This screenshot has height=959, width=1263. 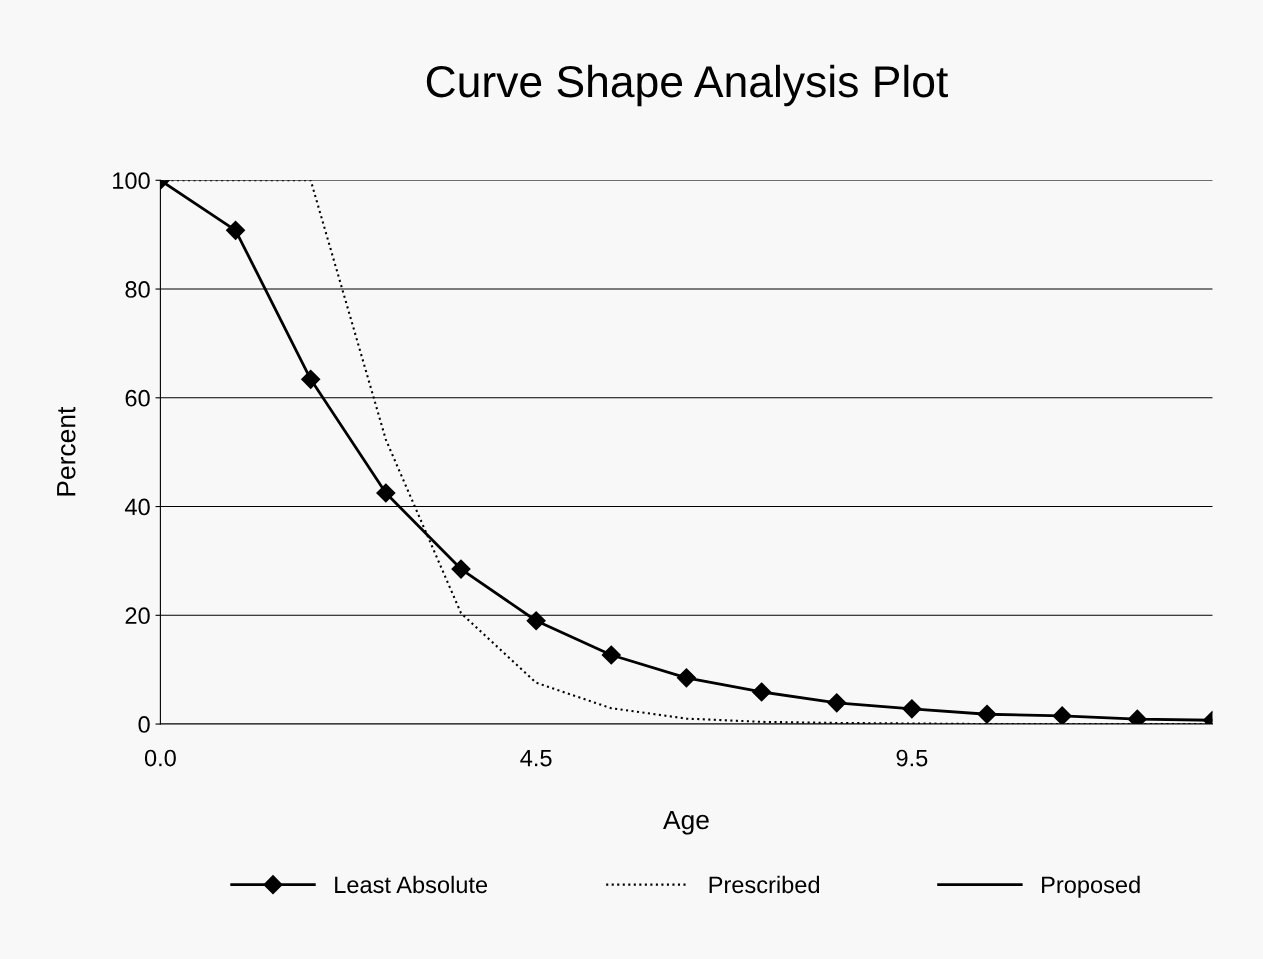 I want to click on legend-label: Least Absolute, so click(x=411, y=884).